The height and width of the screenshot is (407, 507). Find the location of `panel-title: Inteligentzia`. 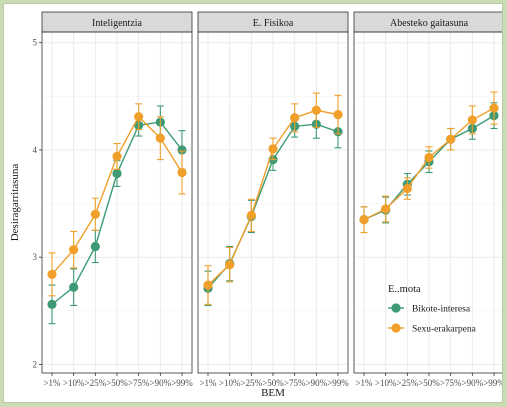

panel-title: Inteligentzia is located at coordinates (117, 23).